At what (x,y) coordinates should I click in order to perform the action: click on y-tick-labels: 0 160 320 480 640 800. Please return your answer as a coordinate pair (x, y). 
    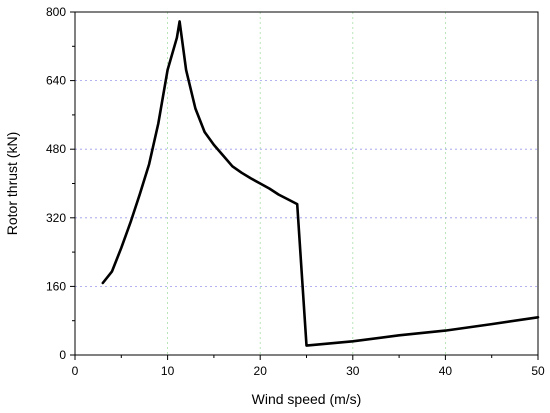
    Looking at the image, I should click on (56, 183).